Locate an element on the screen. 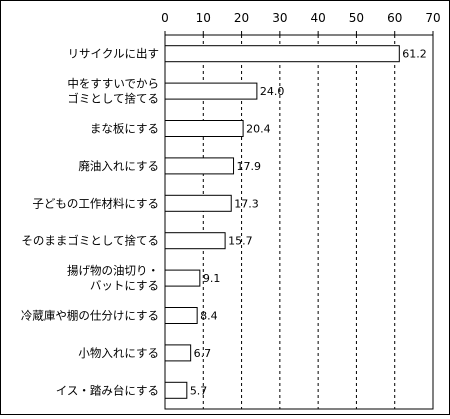 This screenshot has width=450, height=419. value-label: 17.9 is located at coordinates (249, 166).